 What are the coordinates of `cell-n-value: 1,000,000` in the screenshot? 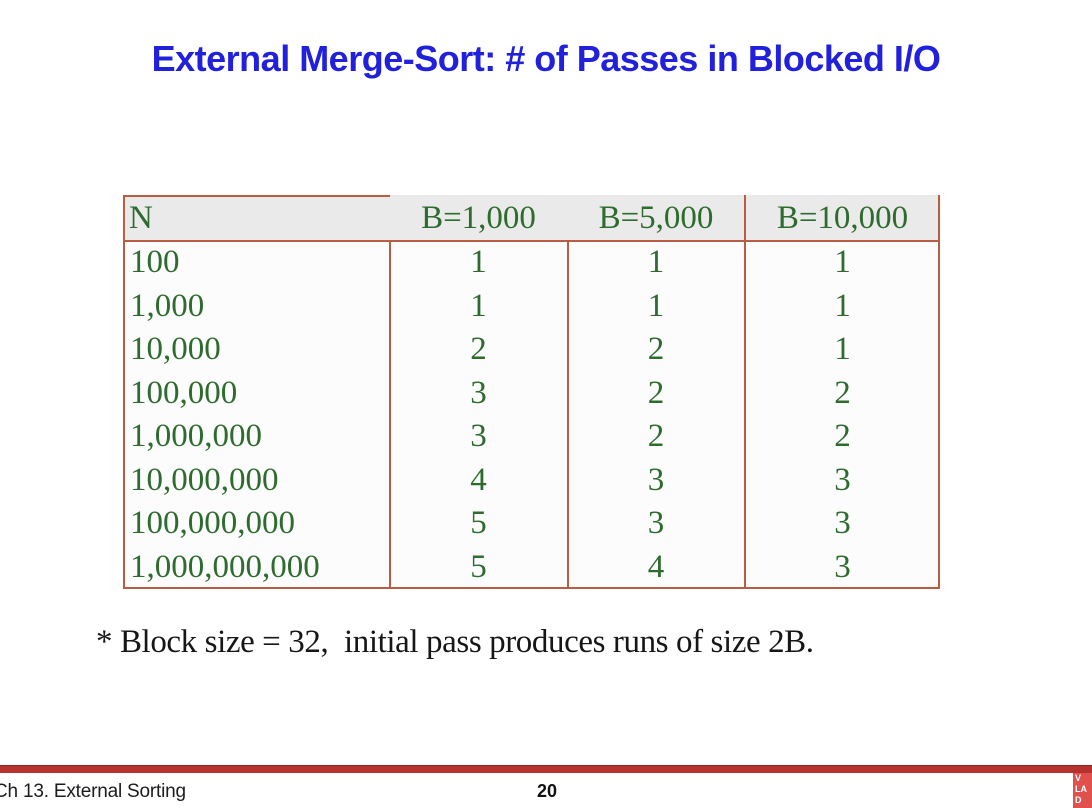 It's located at (196, 436).